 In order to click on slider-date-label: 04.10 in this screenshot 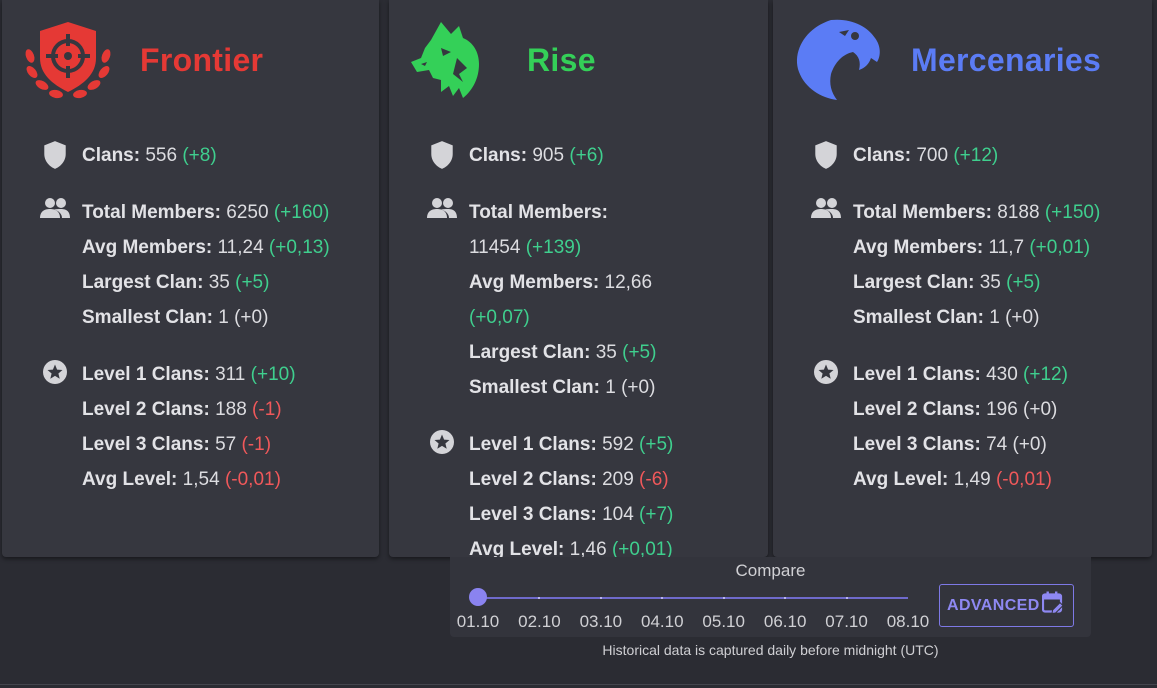, I will do `click(662, 621)`.